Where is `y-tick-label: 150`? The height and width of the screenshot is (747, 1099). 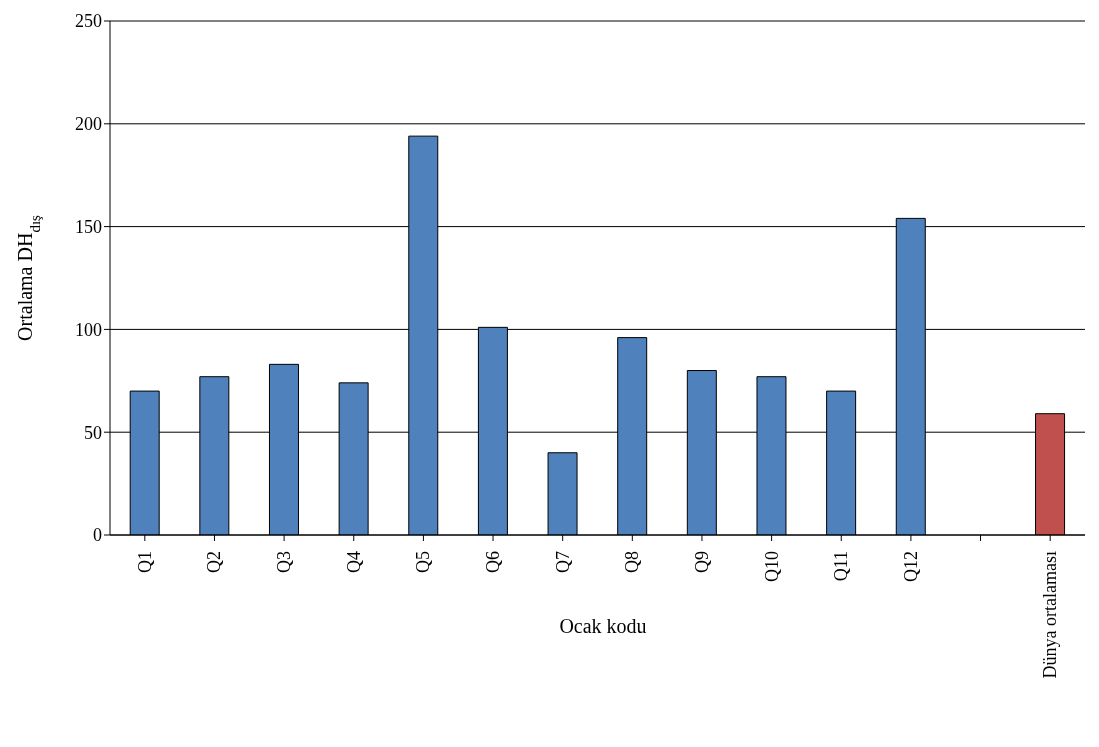
y-tick-label: 150 is located at coordinates (88, 226).